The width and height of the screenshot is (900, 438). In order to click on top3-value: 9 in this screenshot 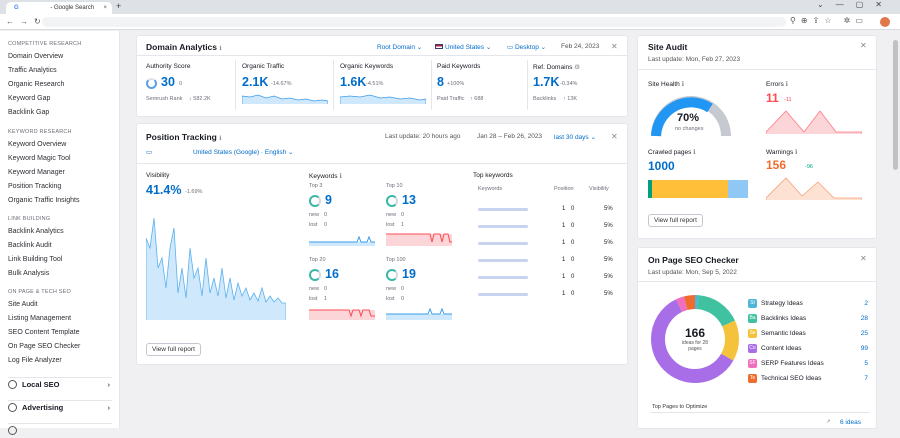, I will do `click(328, 200)`.